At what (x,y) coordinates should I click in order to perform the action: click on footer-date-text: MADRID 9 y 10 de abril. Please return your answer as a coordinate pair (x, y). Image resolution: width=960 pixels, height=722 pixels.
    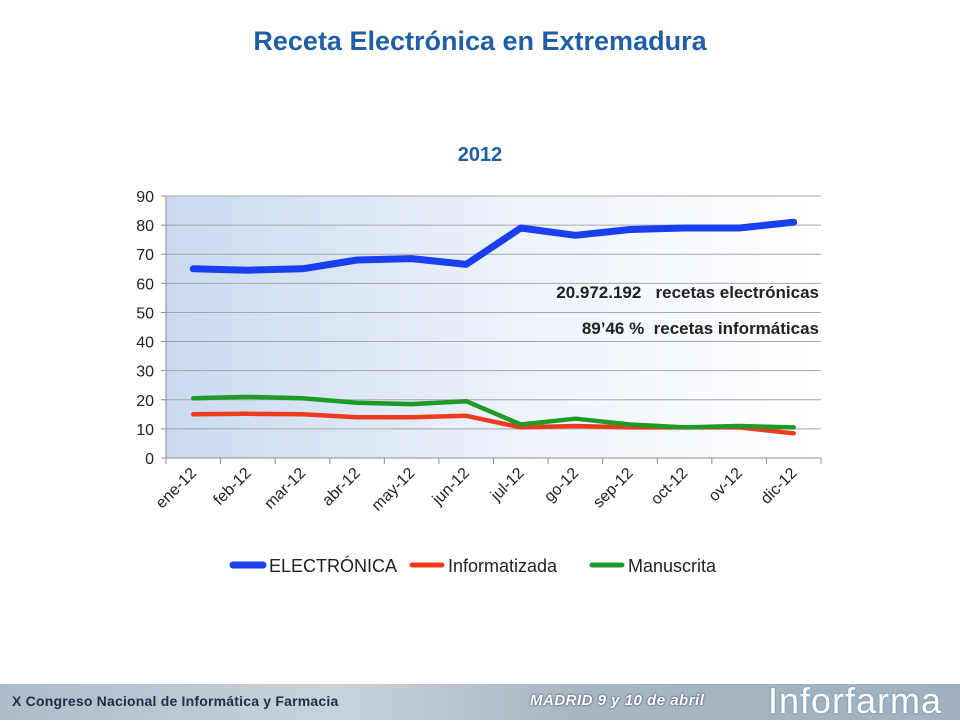
    Looking at the image, I should click on (617, 700).